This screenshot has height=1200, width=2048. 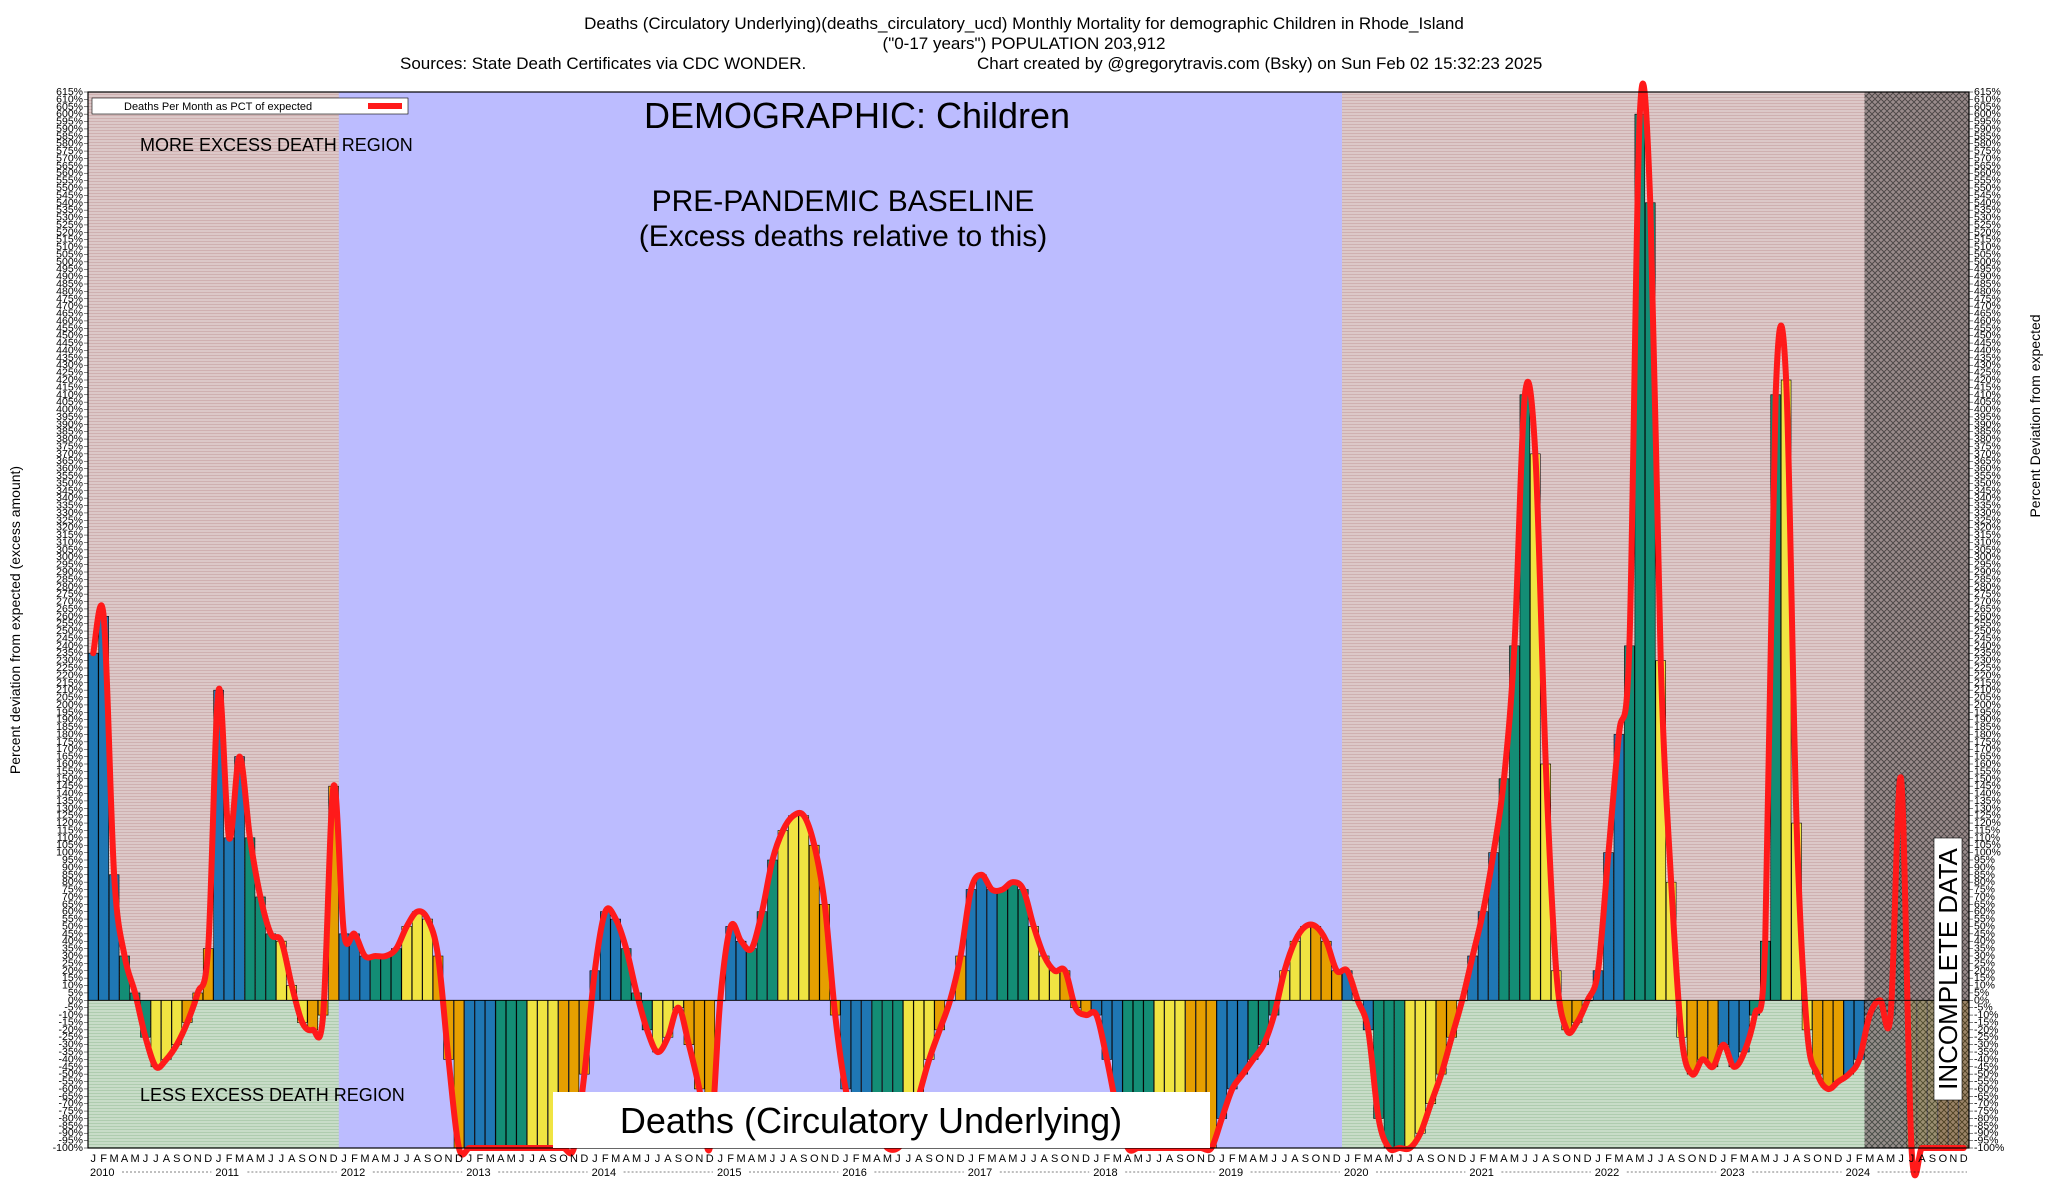 I want to click on x-year-label: 2013, so click(x=478, y=1173).